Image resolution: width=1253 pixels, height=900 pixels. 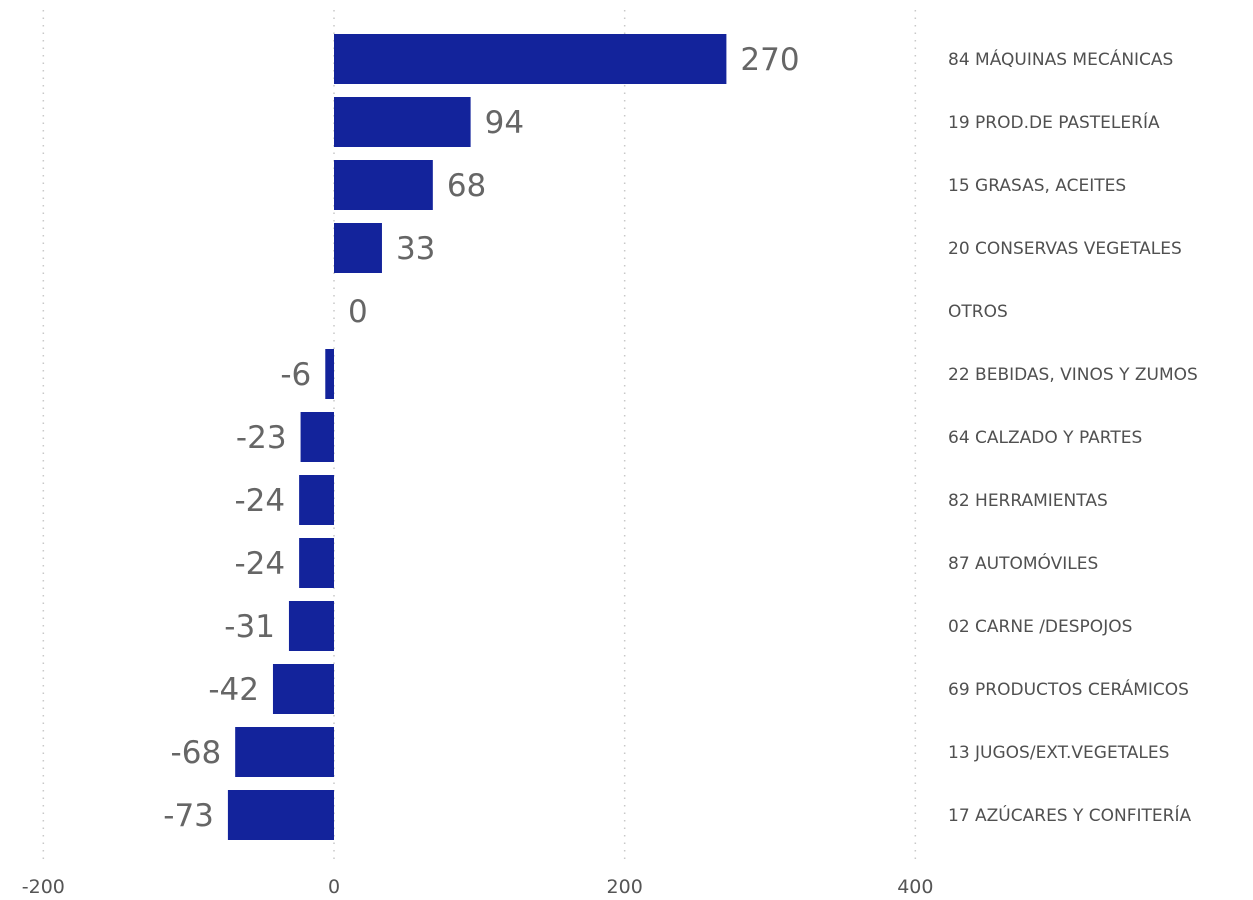 What do you see at coordinates (1045, 438) in the screenshot?
I see `category-label: 64 CALZADO Y PARTES` at bounding box center [1045, 438].